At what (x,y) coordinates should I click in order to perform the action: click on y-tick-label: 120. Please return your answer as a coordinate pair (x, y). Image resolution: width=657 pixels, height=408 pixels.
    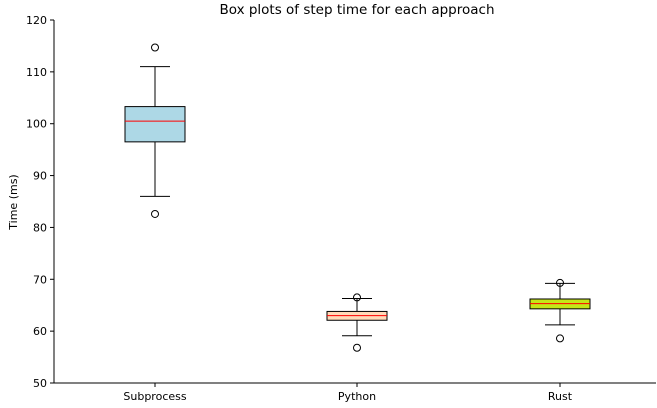
    Looking at the image, I should click on (36, 20).